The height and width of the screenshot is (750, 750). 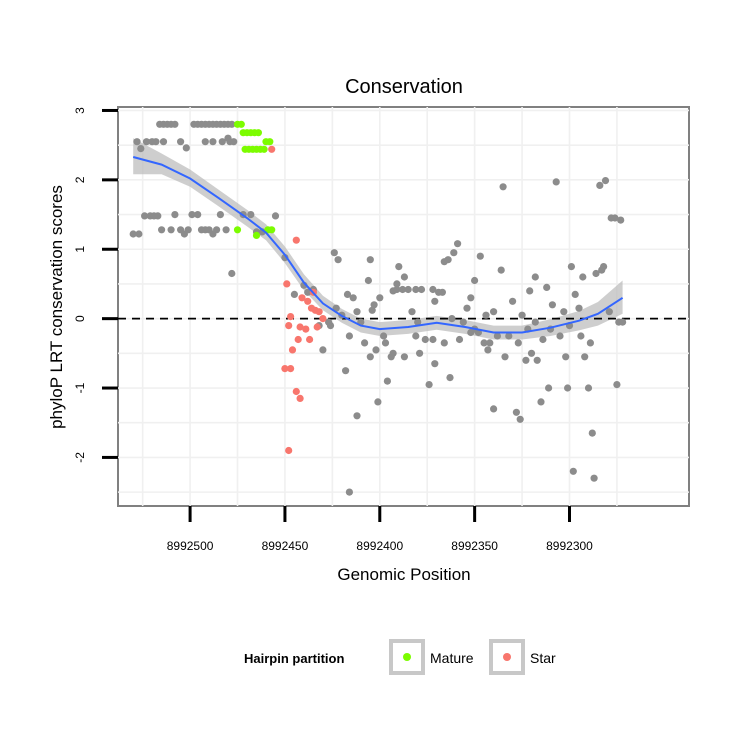 What do you see at coordinates (190, 546) in the screenshot?
I see `x-tick-label: 8992500` at bounding box center [190, 546].